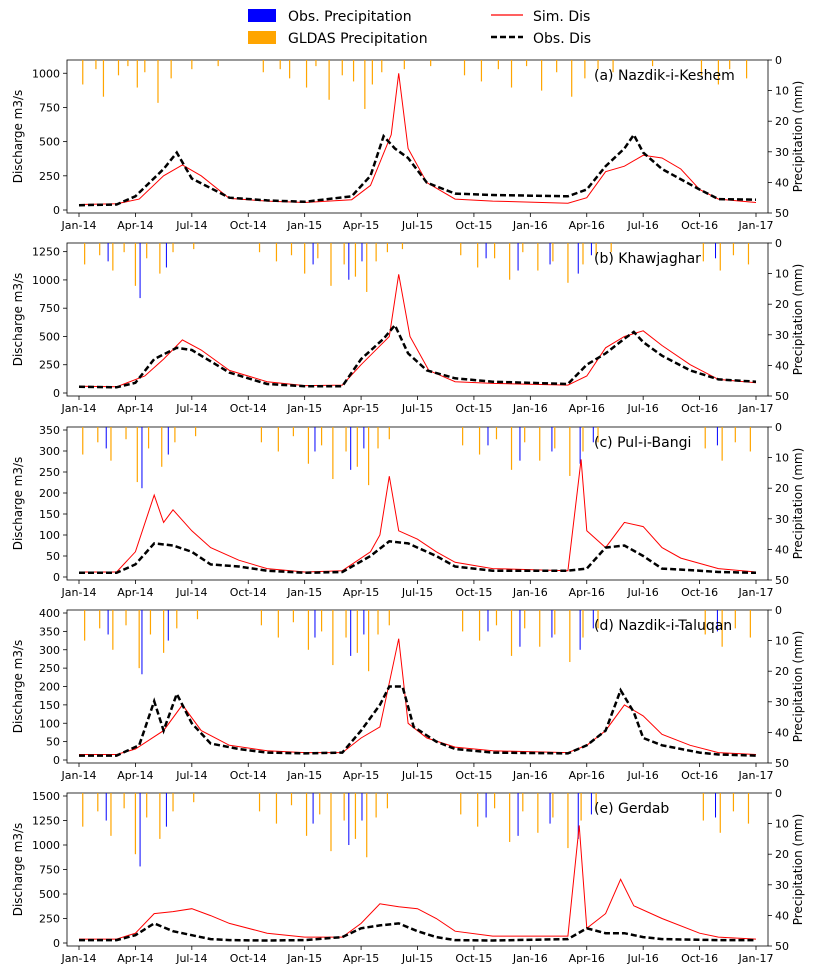 The height and width of the screenshot is (976, 814). What do you see at coordinates (79, 958) in the screenshot?
I see `x-tick-label: Jan-14` at bounding box center [79, 958].